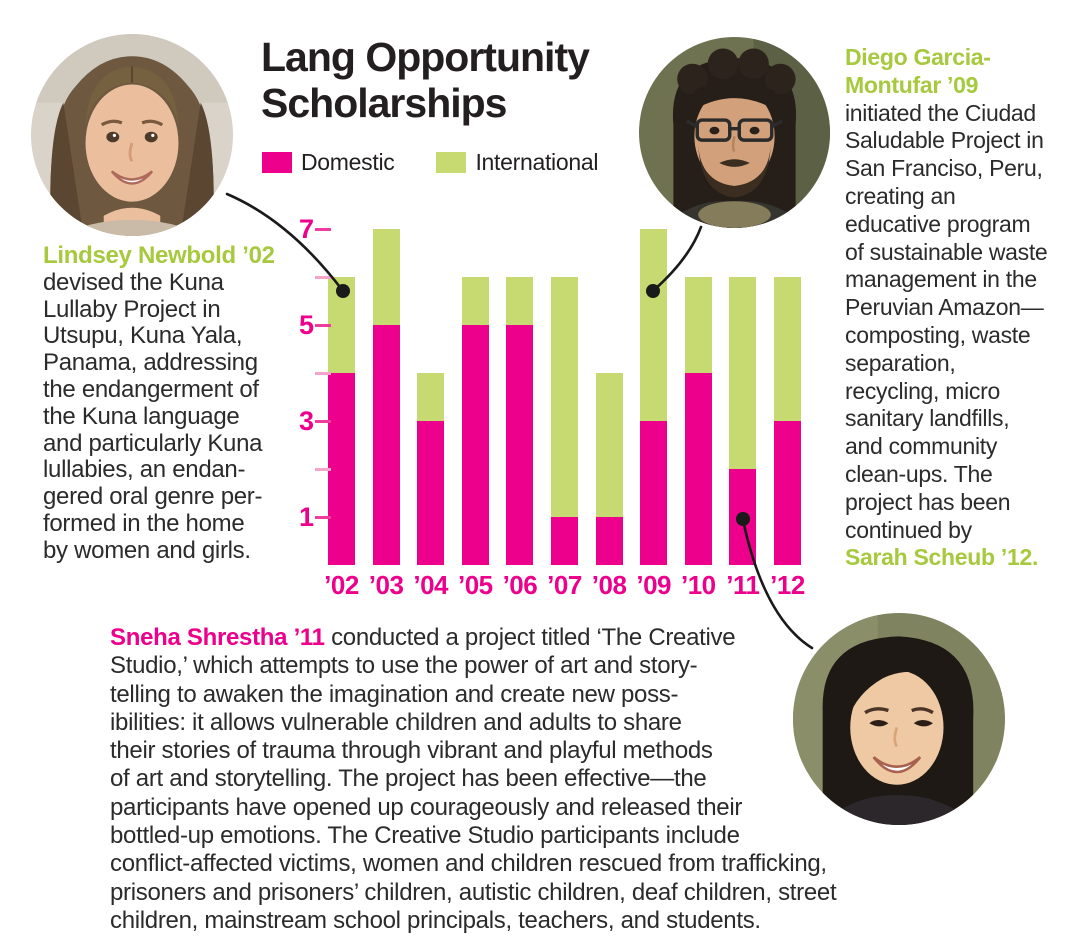  What do you see at coordinates (787, 585) in the screenshot?
I see `x-axis-label: ’12` at bounding box center [787, 585].